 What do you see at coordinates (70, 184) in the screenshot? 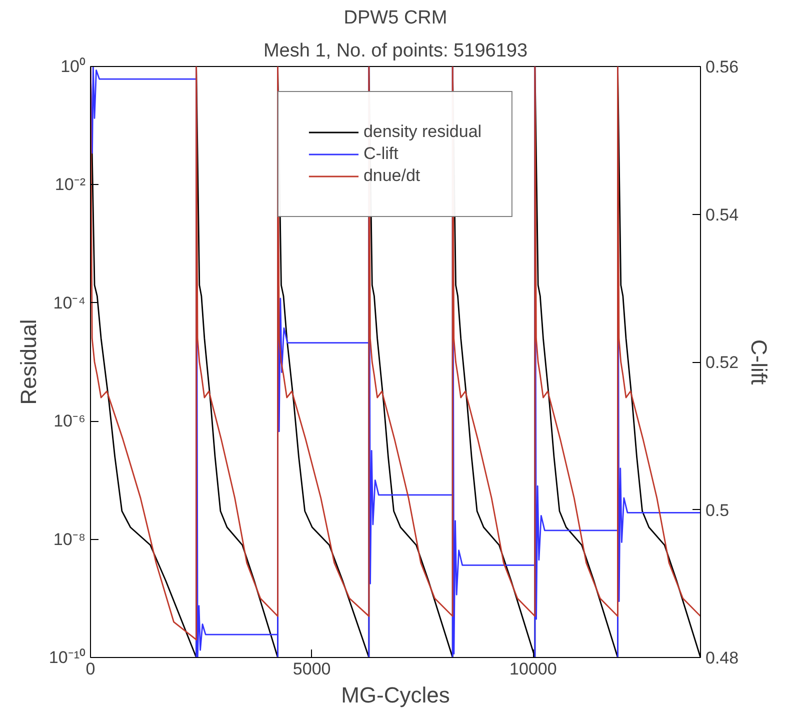
I see `y-tick-label: 10⁻²` at bounding box center [70, 184].